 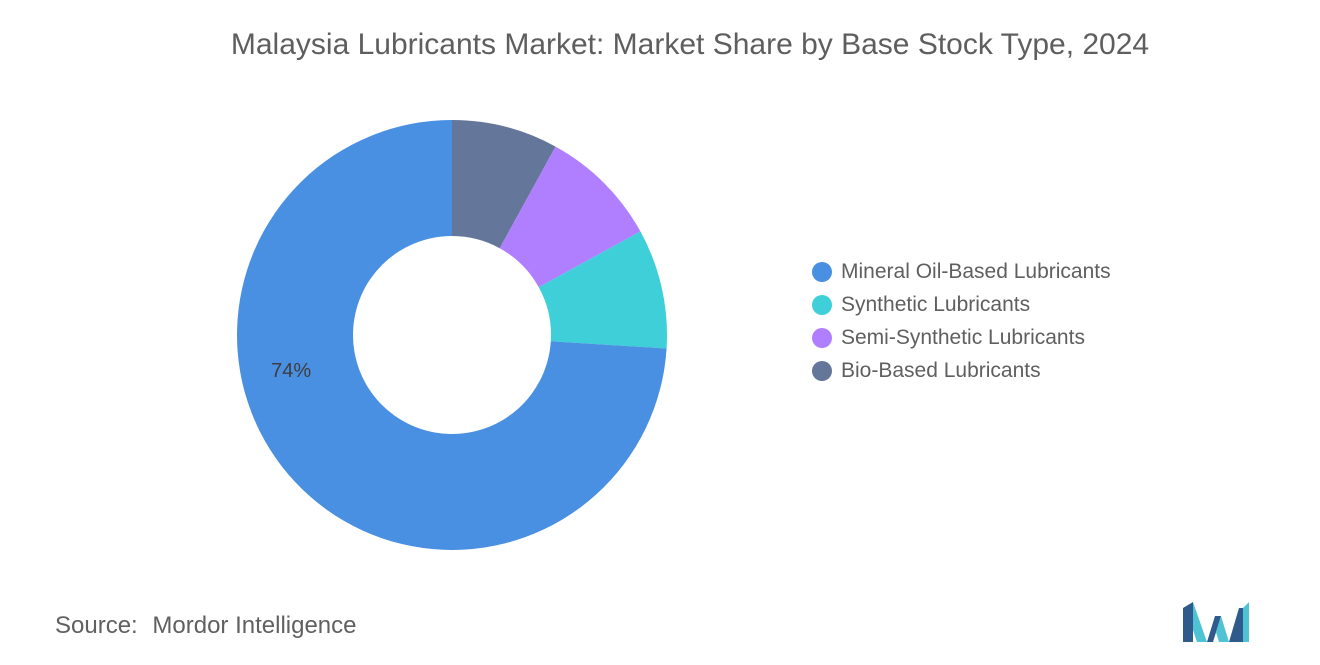 I want to click on slice-synthetic-lubricants, so click(x=602, y=290).